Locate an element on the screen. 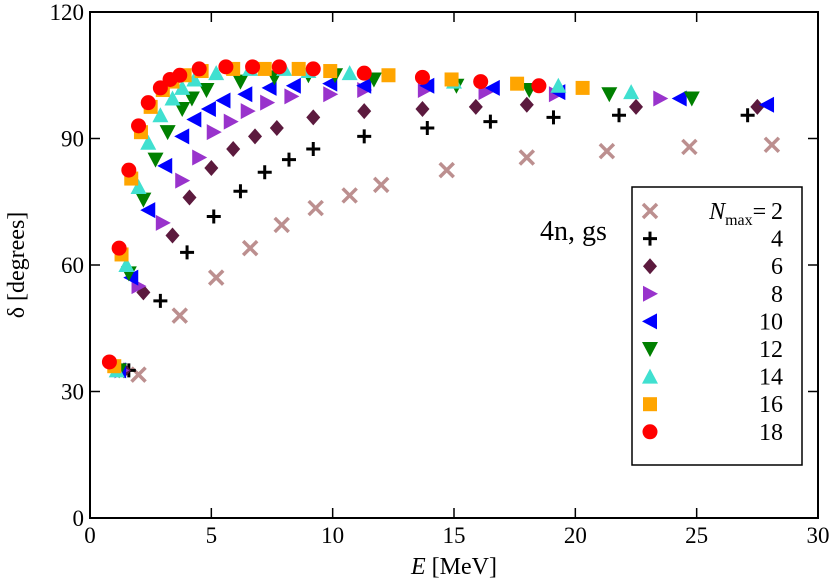  annotation: 4n, gs is located at coordinates (573, 231).